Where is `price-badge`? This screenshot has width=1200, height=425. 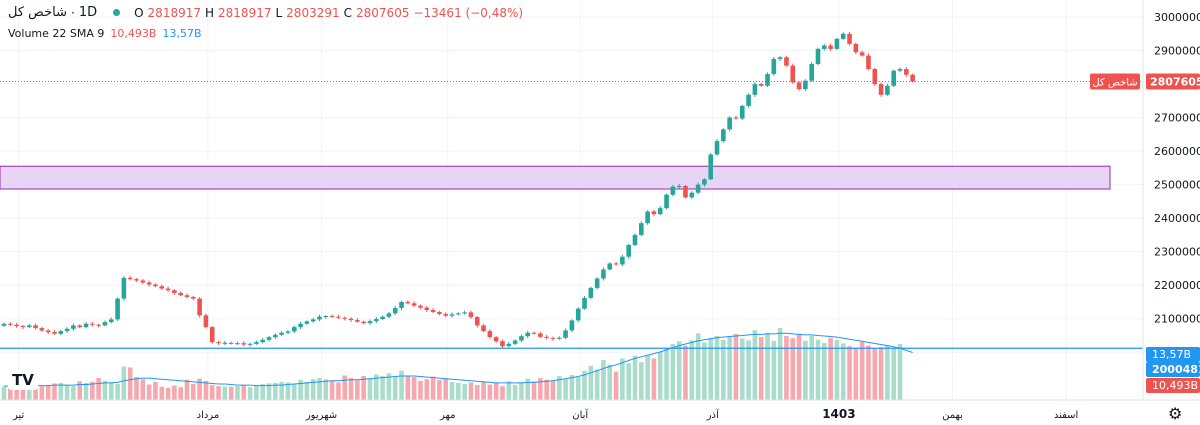
price-badge is located at coordinates (1173, 81).